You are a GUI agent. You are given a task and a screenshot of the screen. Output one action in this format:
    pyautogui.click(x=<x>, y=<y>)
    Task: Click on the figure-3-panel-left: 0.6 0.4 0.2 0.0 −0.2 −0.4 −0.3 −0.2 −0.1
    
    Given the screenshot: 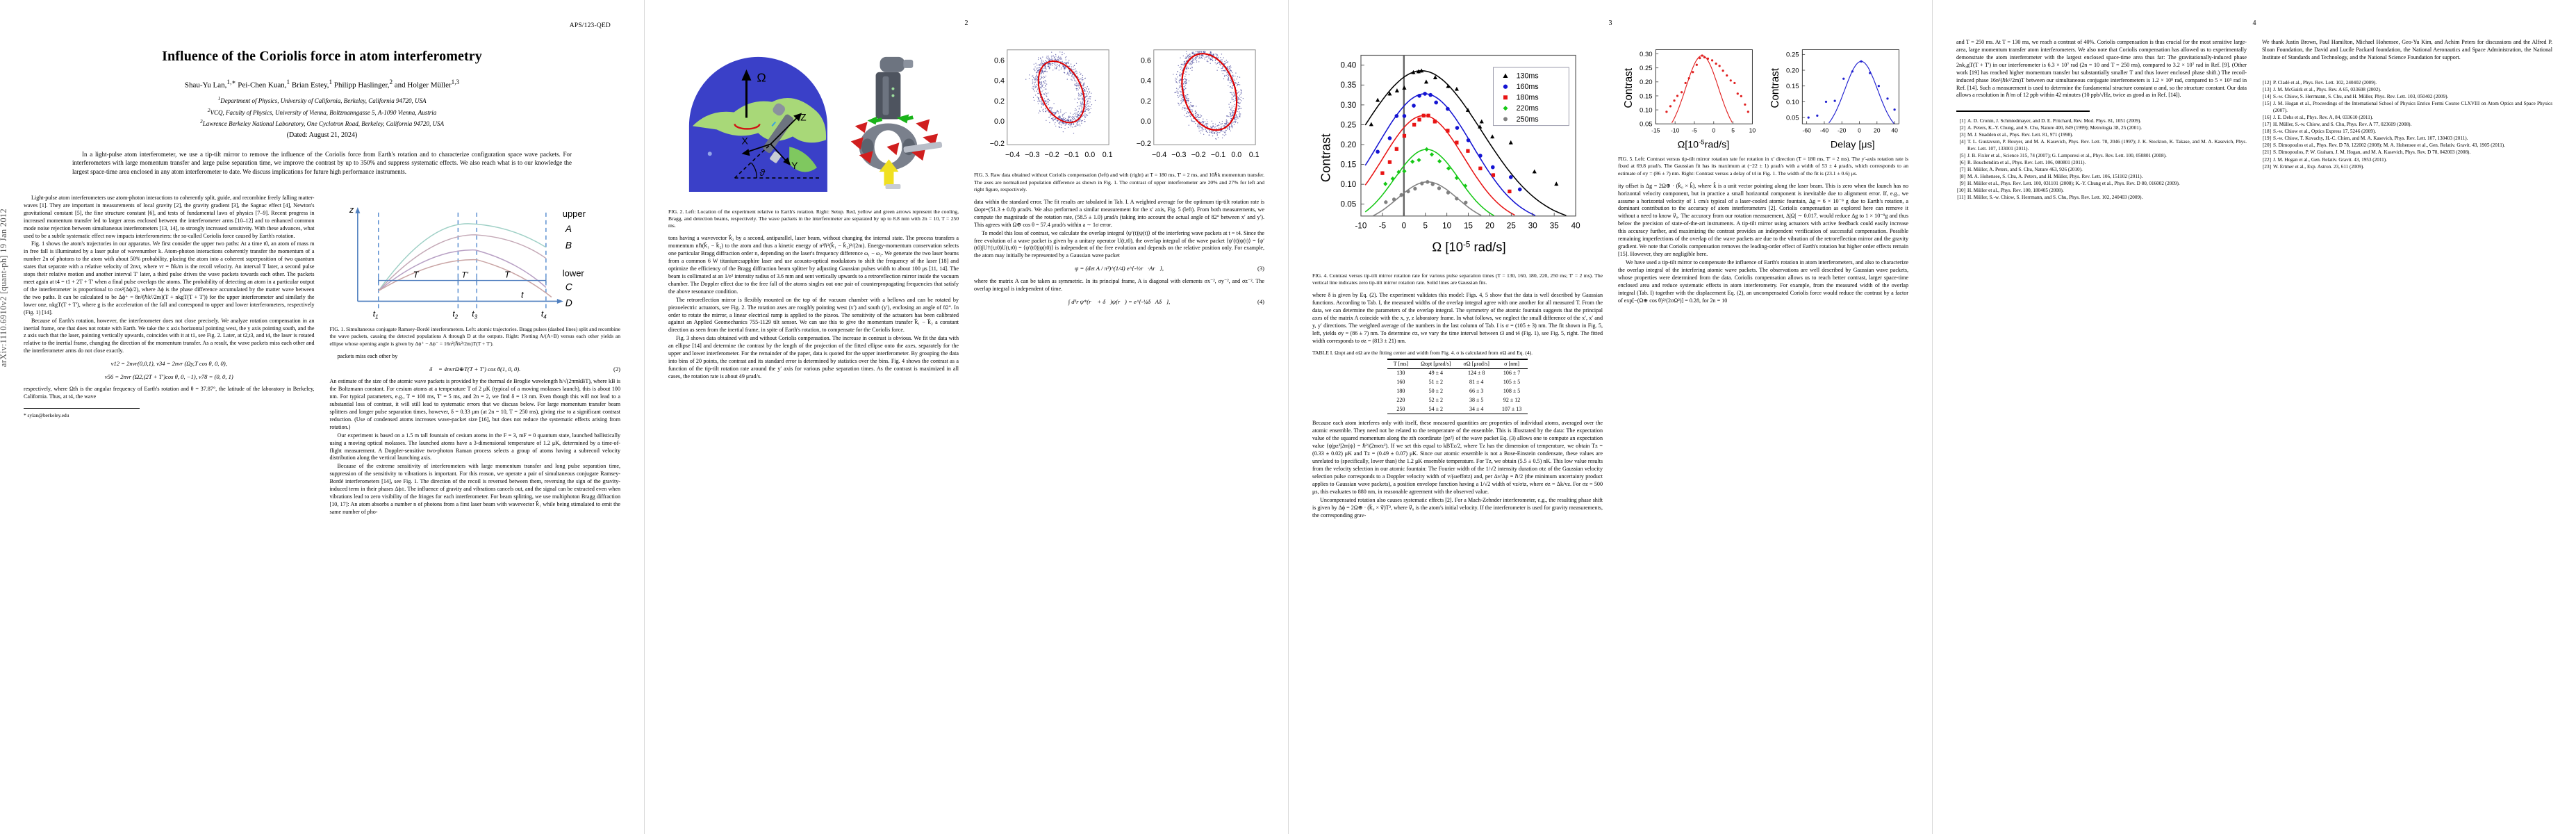 What is the action you would take?
    pyautogui.click(x=1051, y=104)
    